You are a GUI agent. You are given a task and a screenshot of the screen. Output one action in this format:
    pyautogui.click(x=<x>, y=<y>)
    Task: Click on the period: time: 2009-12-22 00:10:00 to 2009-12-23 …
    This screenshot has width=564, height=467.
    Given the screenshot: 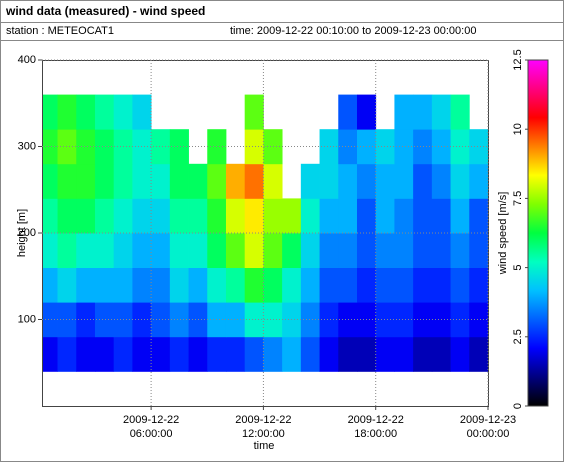 What is the action you would take?
    pyautogui.click(x=353, y=31)
    